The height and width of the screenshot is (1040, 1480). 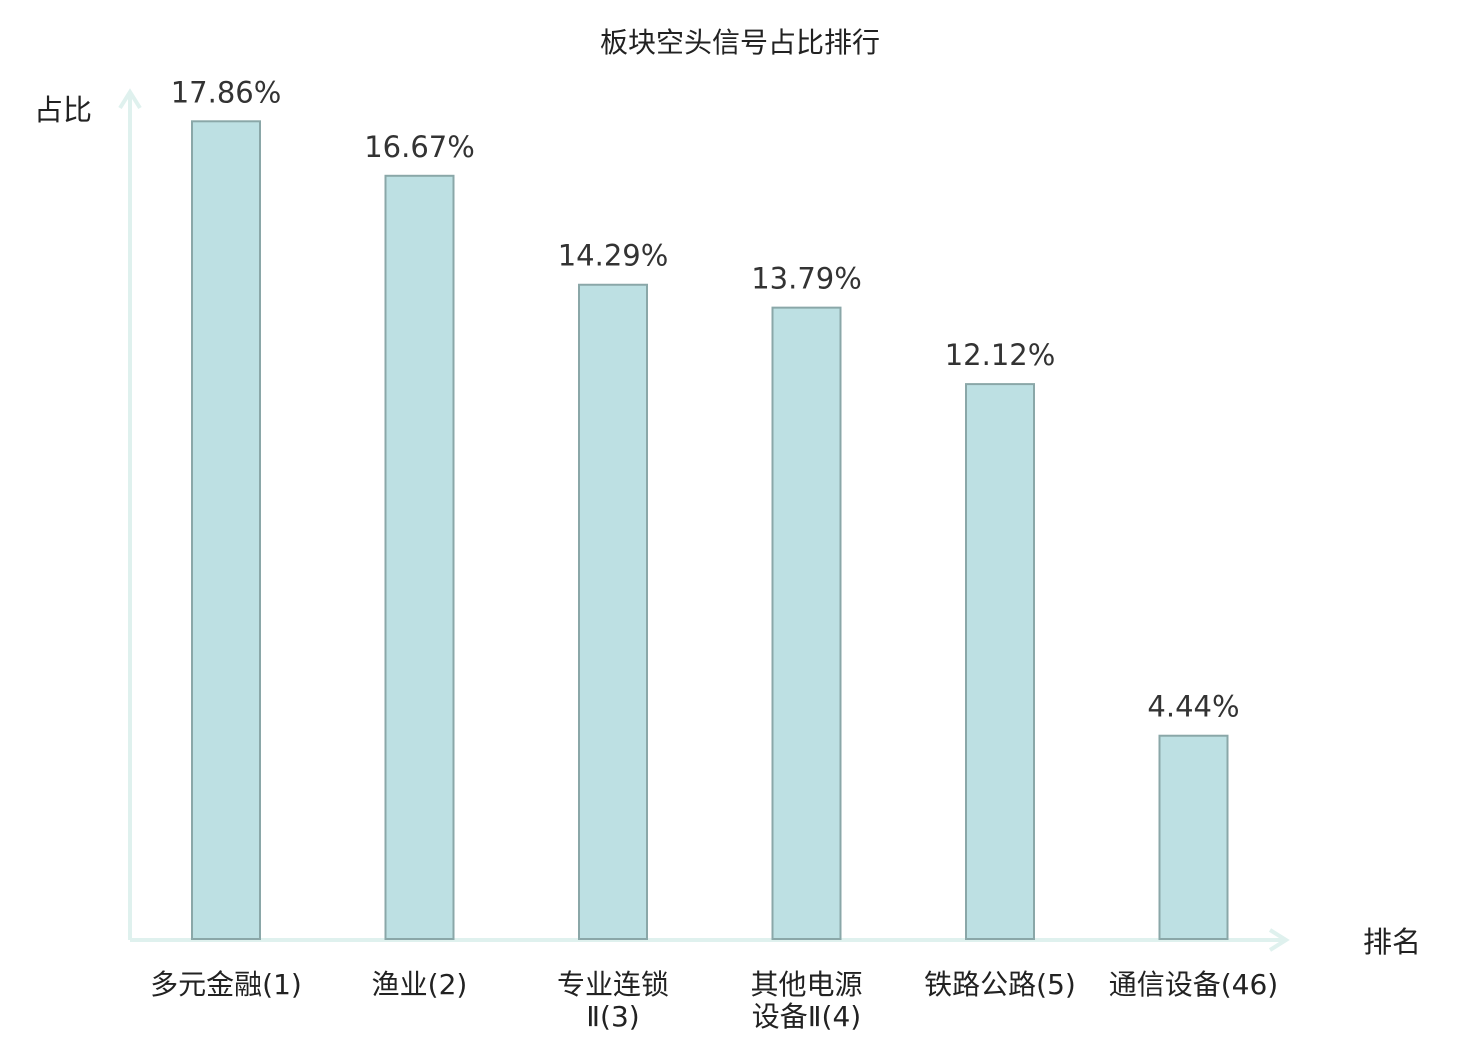 What do you see at coordinates (613, 256) in the screenshot?
I see `value-label-3: 14.29%` at bounding box center [613, 256].